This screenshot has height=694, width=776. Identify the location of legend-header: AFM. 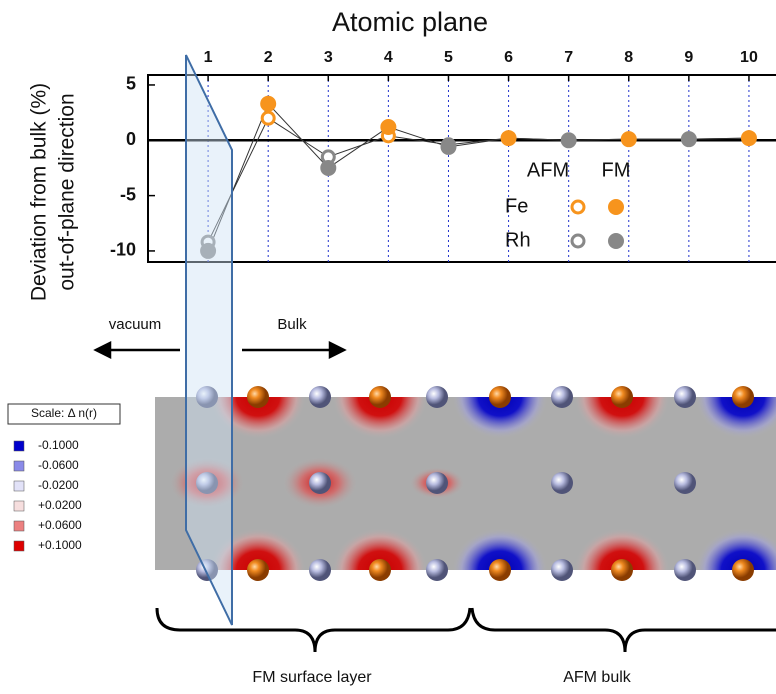
(548, 170).